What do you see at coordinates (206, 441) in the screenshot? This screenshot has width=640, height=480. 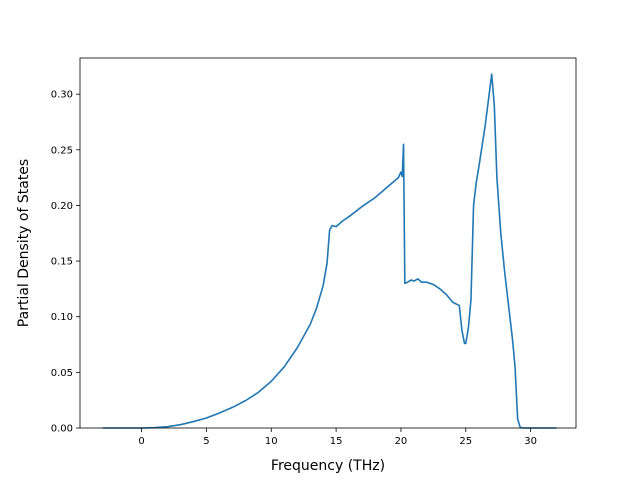 I see `x-tick-label: 5` at bounding box center [206, 441].